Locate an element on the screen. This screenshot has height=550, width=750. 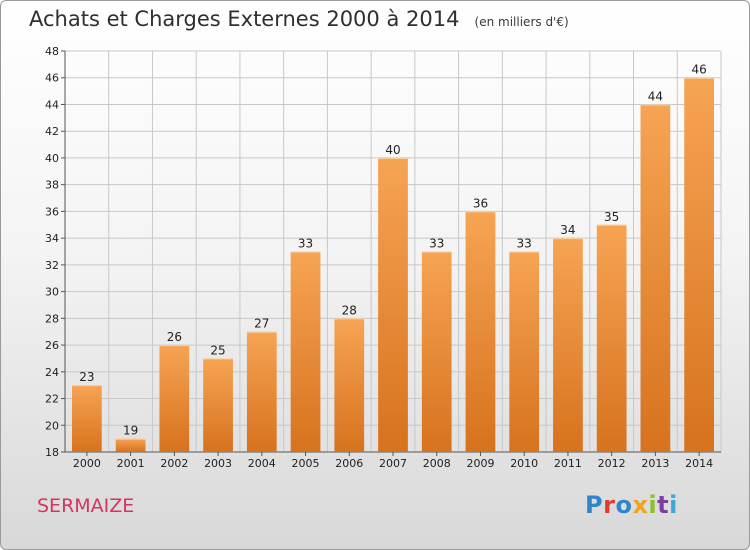
x-tick-label: 2006 is located at coordinates (349, 463).